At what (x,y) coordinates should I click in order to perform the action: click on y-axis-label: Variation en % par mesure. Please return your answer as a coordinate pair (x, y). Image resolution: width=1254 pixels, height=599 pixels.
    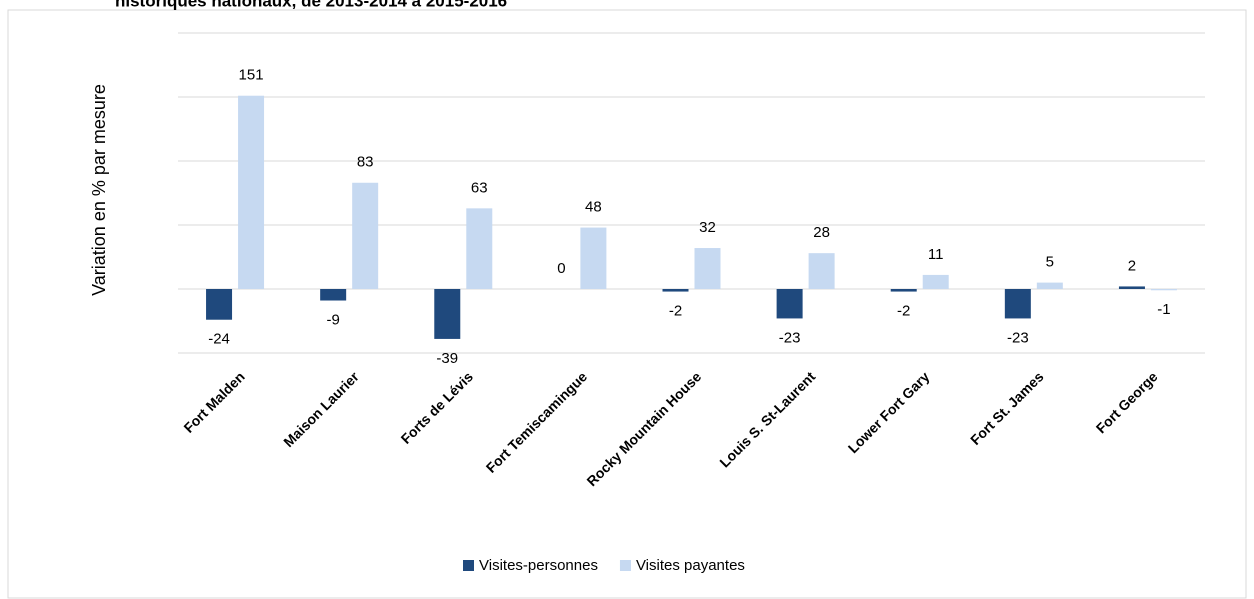
    Looking at the image, I should click on (99, 190).